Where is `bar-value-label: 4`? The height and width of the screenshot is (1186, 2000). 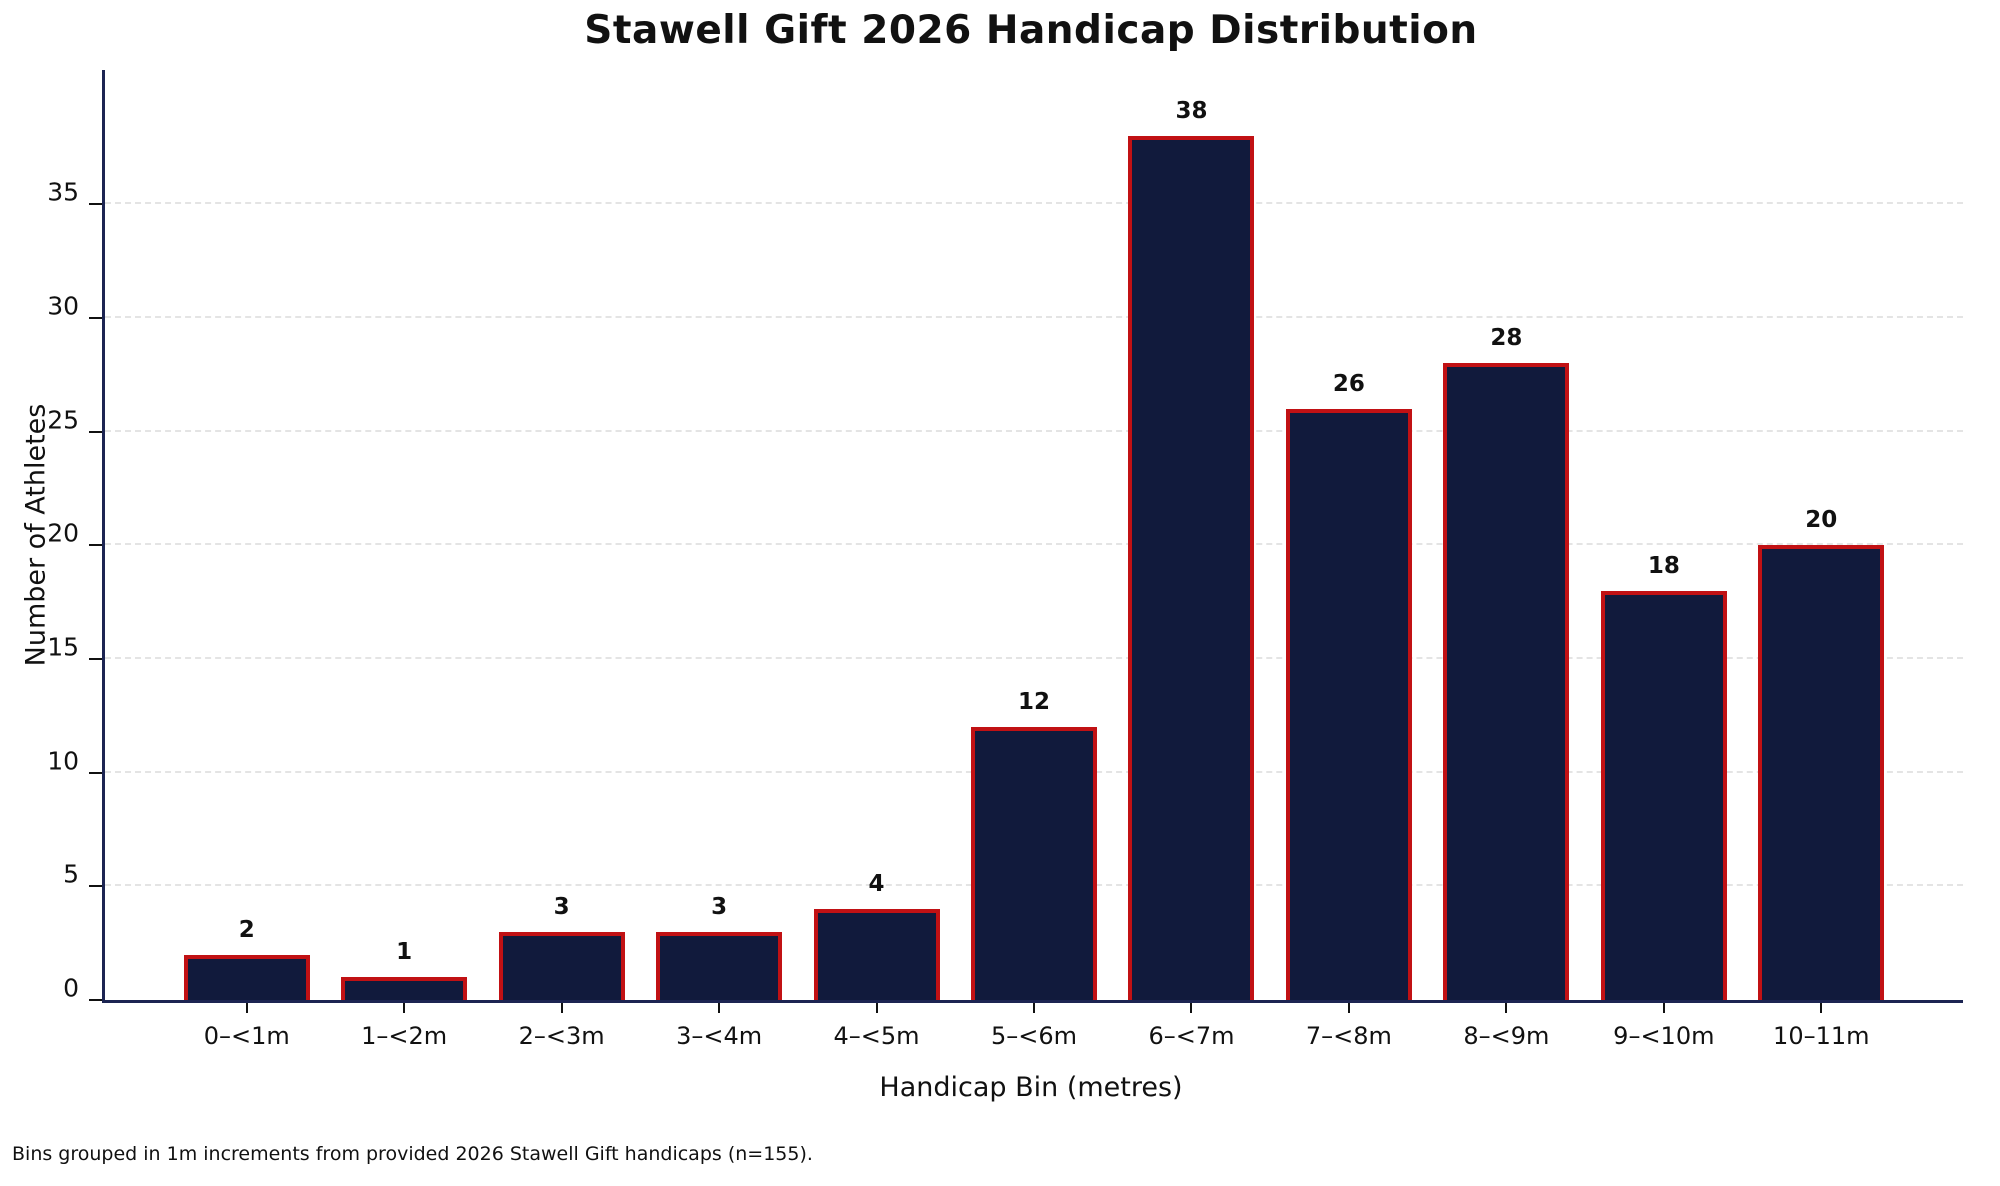
bar-value-label: 4 is located at coordinates (876, 884).